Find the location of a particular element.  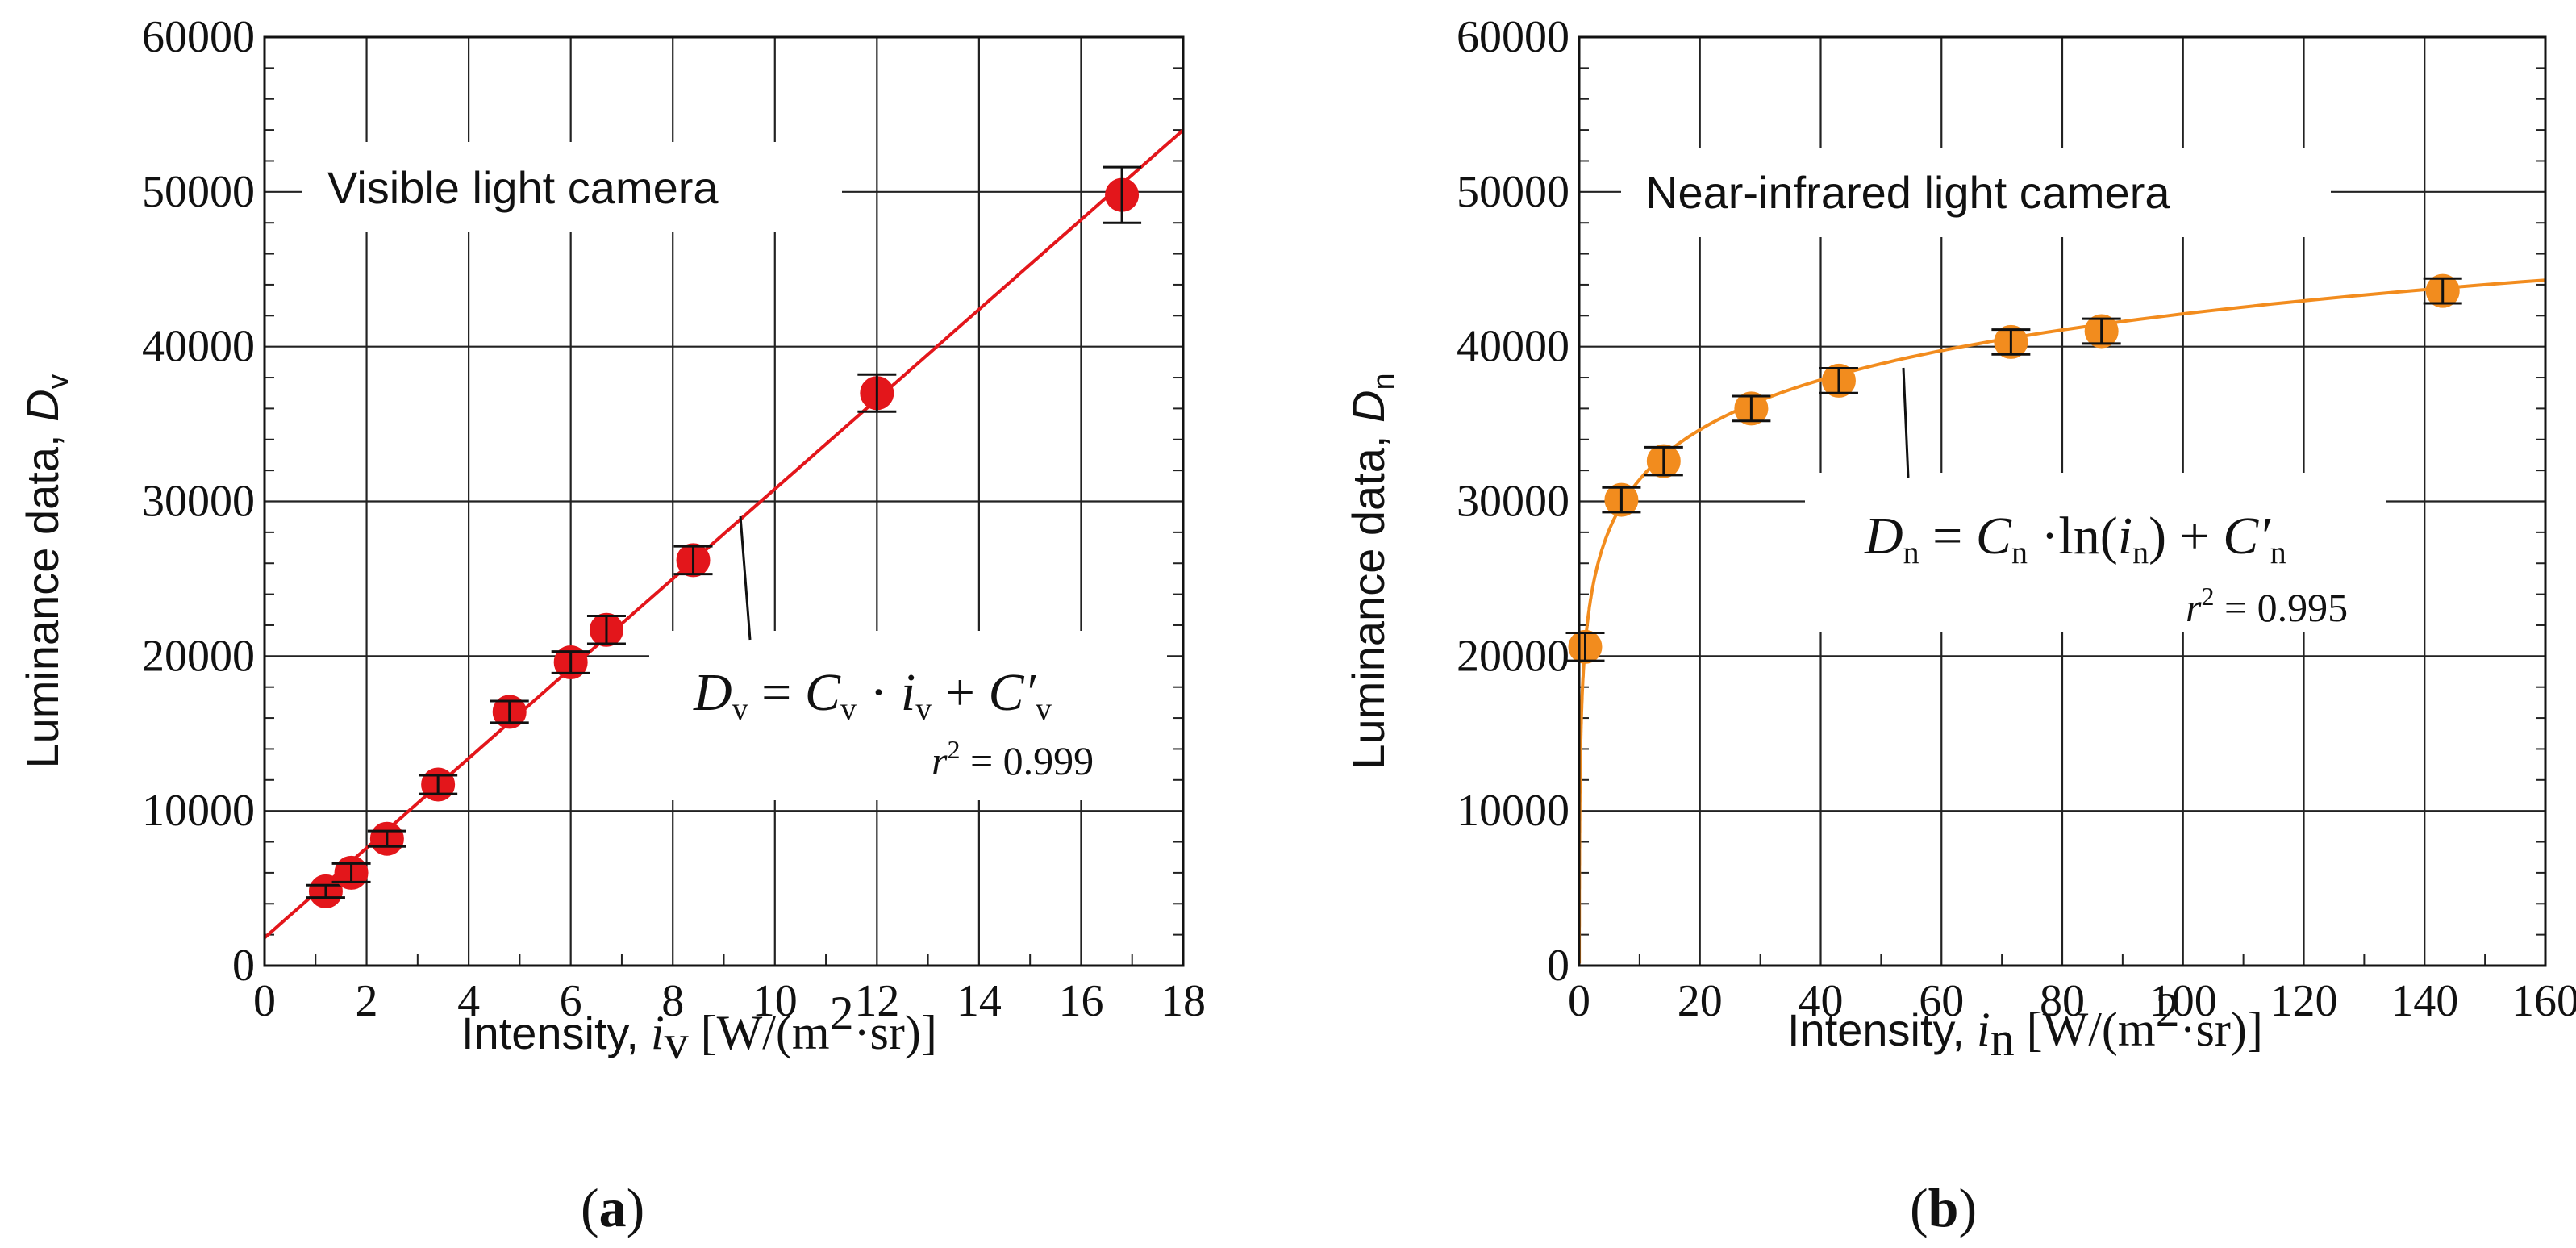

chart-a-panel-label: (a) is located at coordinates (612, 1207).